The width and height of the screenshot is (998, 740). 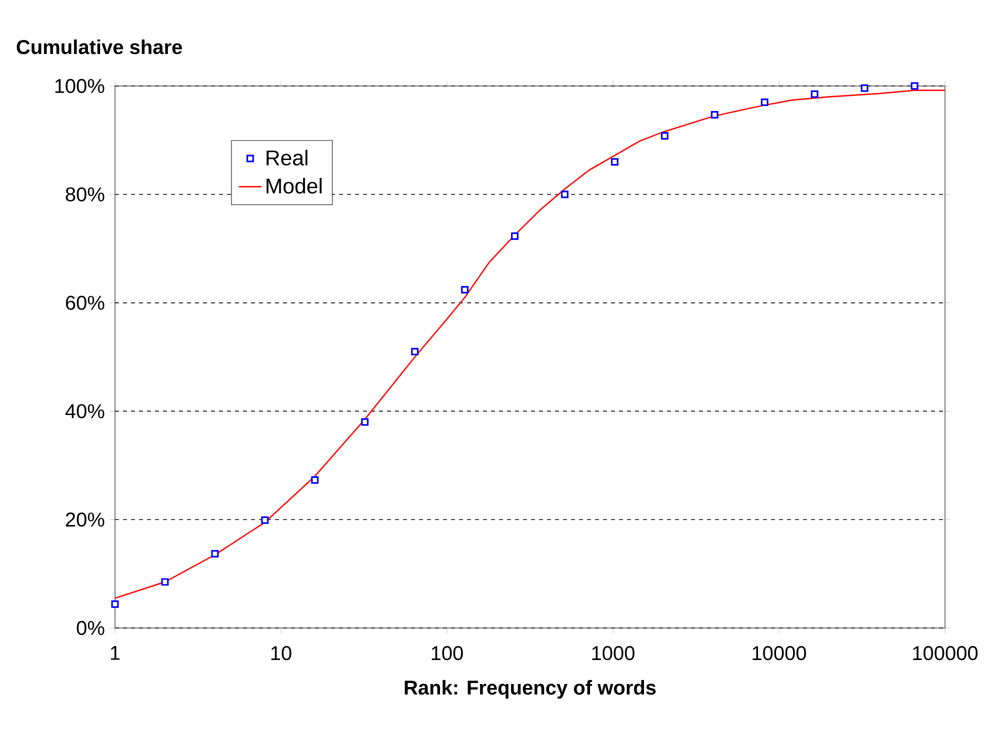 I want to click on x-axis-title: Rank: Frequency of words, so click(x=530, y=689).